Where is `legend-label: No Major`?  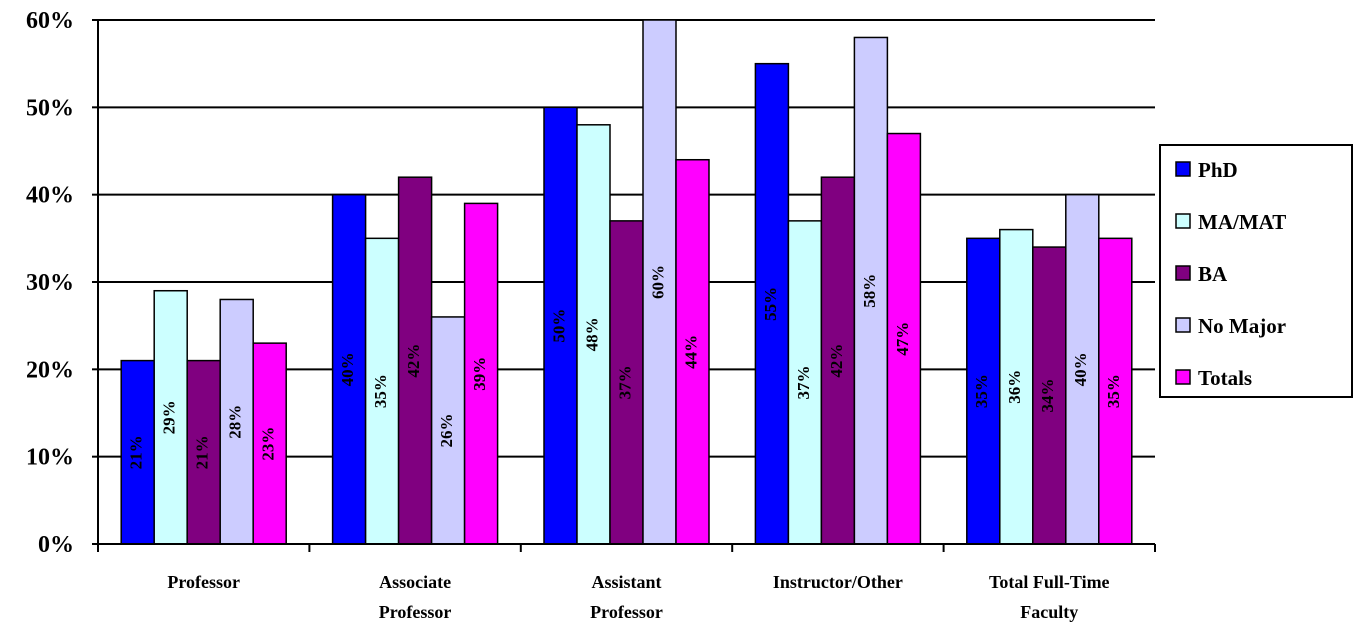 legend-label: No Major is located at coordinates (1242, 326).